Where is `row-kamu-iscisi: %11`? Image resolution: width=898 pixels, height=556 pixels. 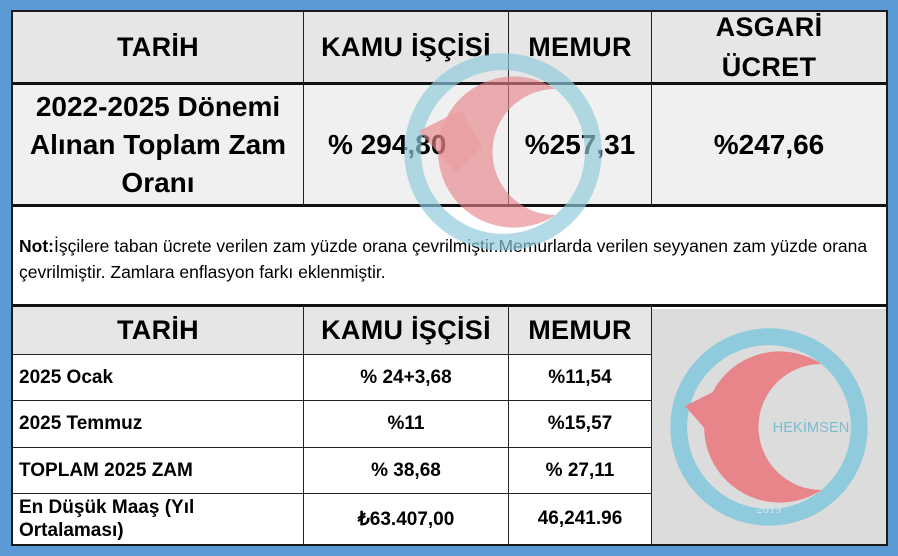 row-kamu-iscisi: %11 is located at coordinates (406, 424).